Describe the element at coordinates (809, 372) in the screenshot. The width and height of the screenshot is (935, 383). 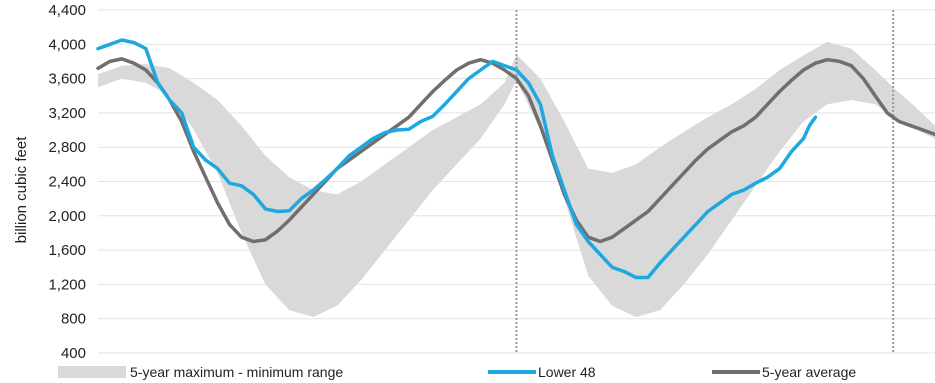
I see `legend-label: 5-year average` at that location.